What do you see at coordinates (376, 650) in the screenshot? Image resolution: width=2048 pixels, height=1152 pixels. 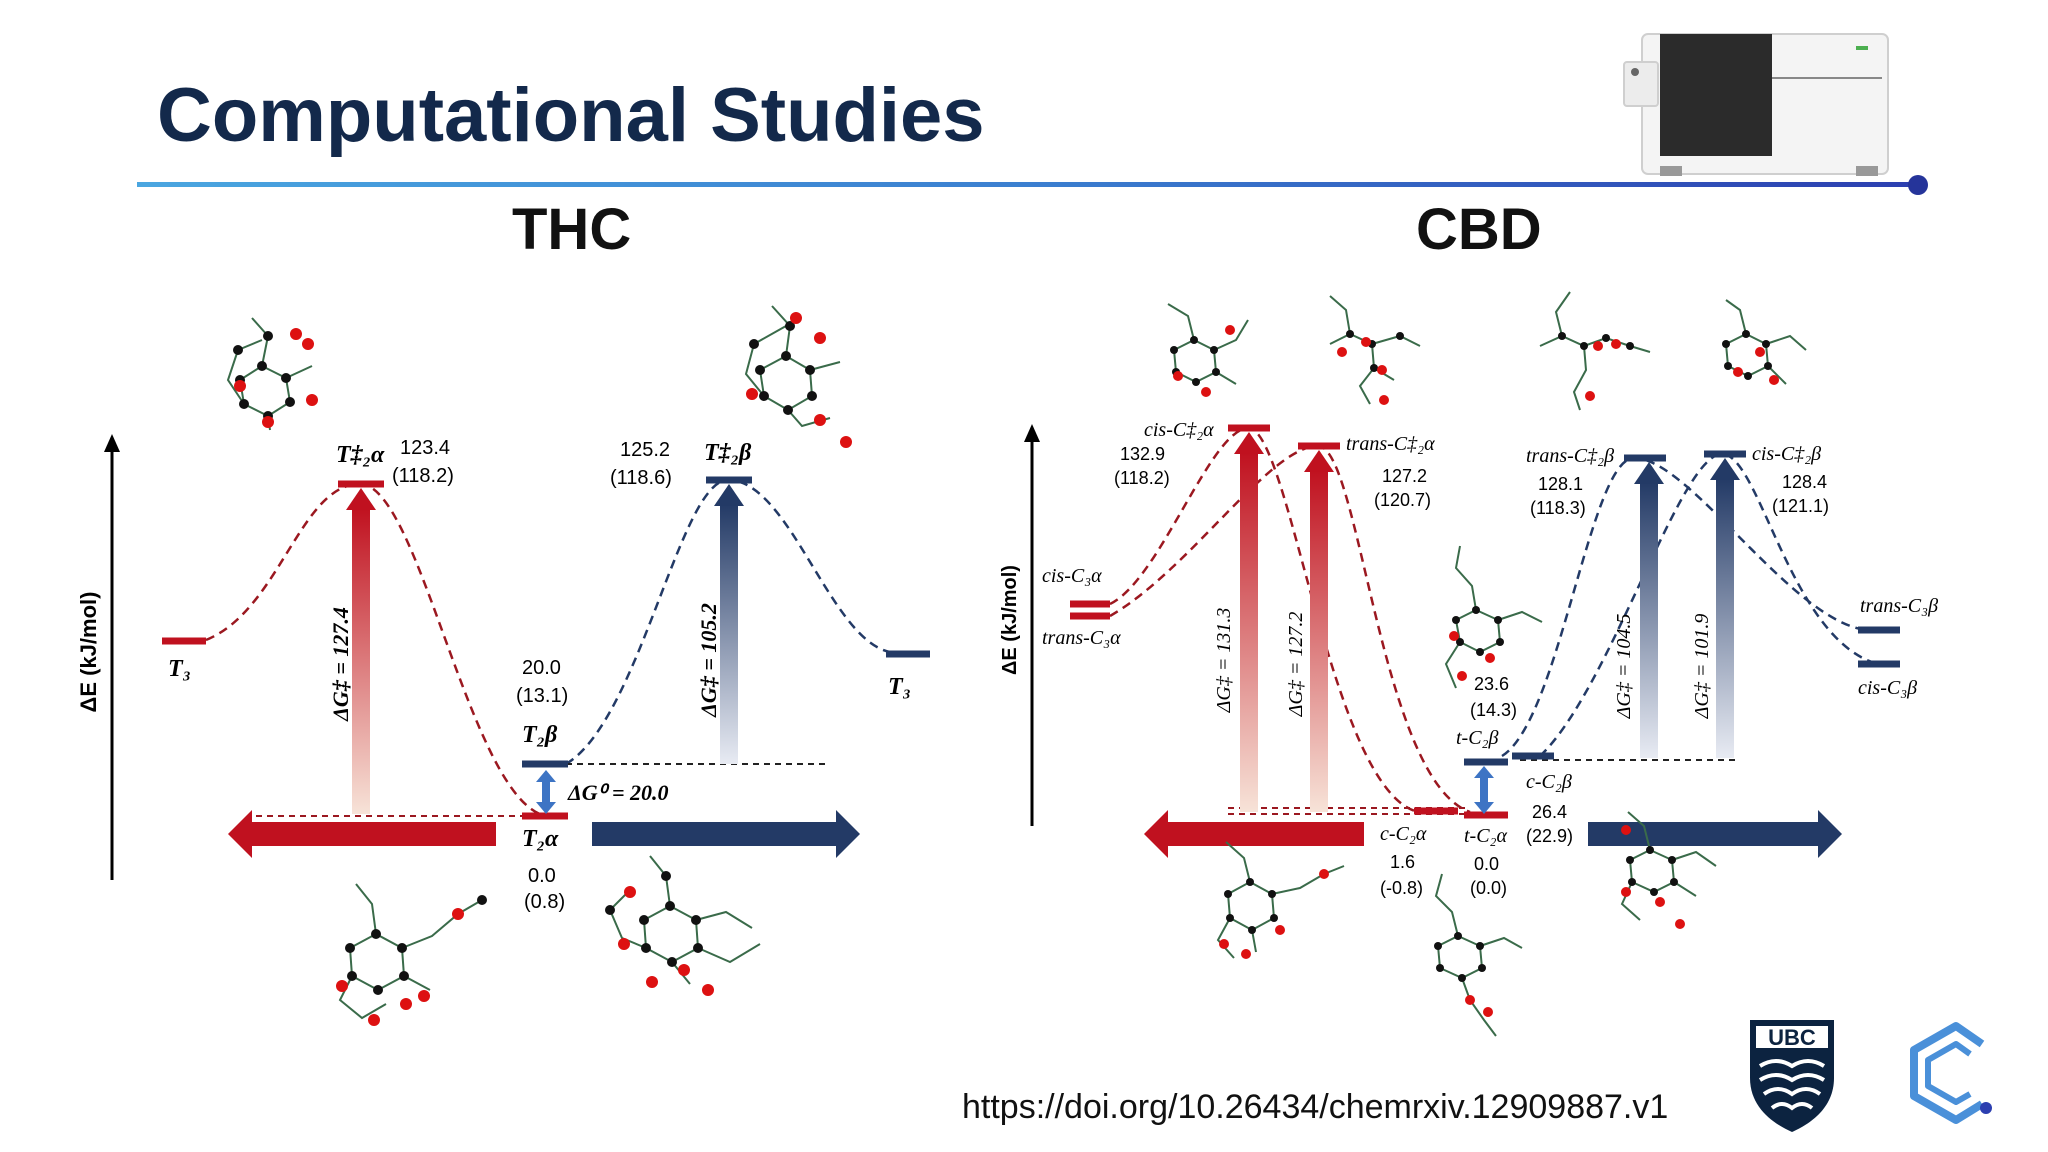 I see `thc-alpha-pathway` at bounding box center [376, 650].